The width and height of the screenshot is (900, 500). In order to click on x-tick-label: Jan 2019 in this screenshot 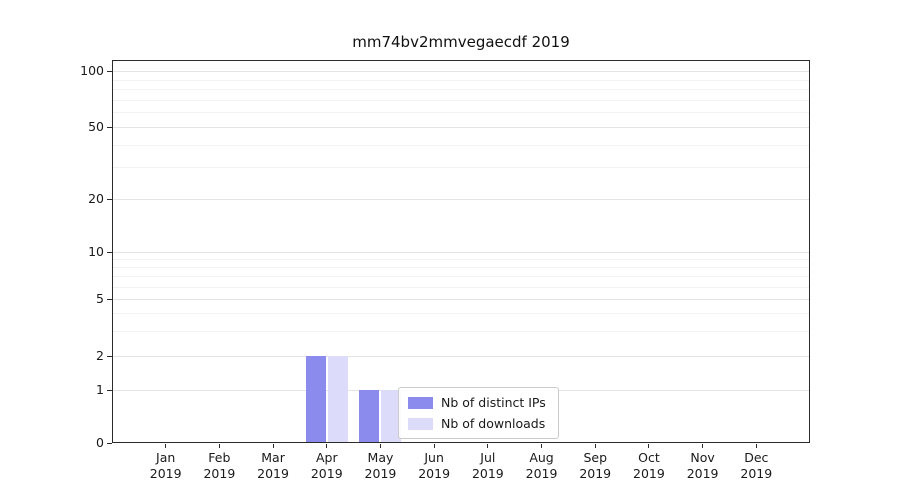, I will do `click(166, 466)`.